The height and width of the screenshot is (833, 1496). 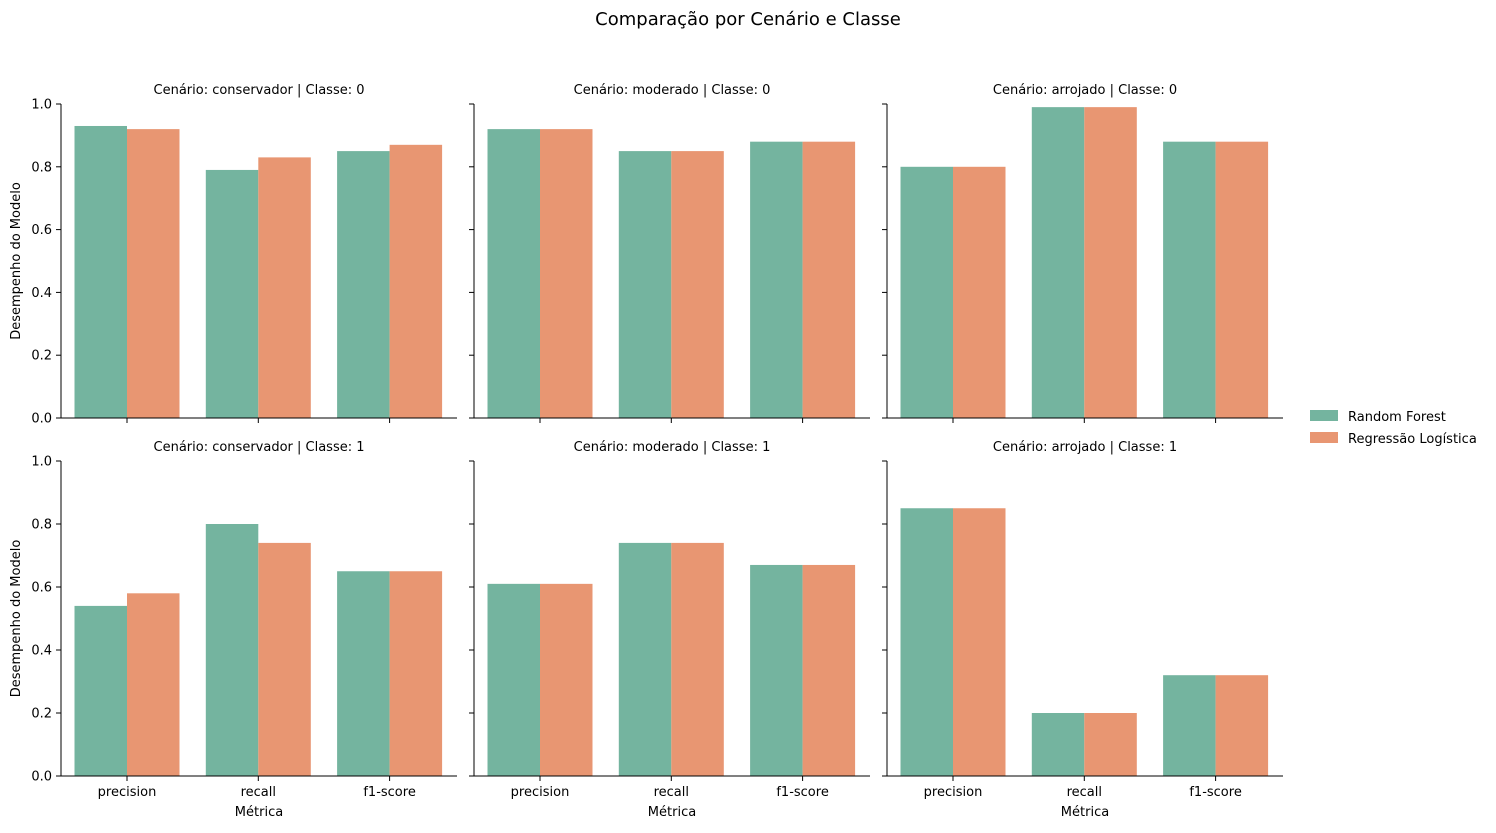 I want to click on panel-title: Cenário: conservador | Classe: 1, so click(x=259, y=447).